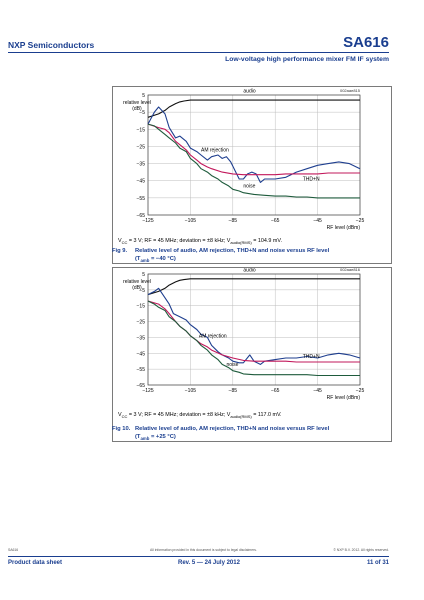 The height and width of the screenshot is (600, 424). What do you see at coordinates (13, 550) in the screenshot?
I see `footer-doc-id: SA616` at bounding box center [13, 550].